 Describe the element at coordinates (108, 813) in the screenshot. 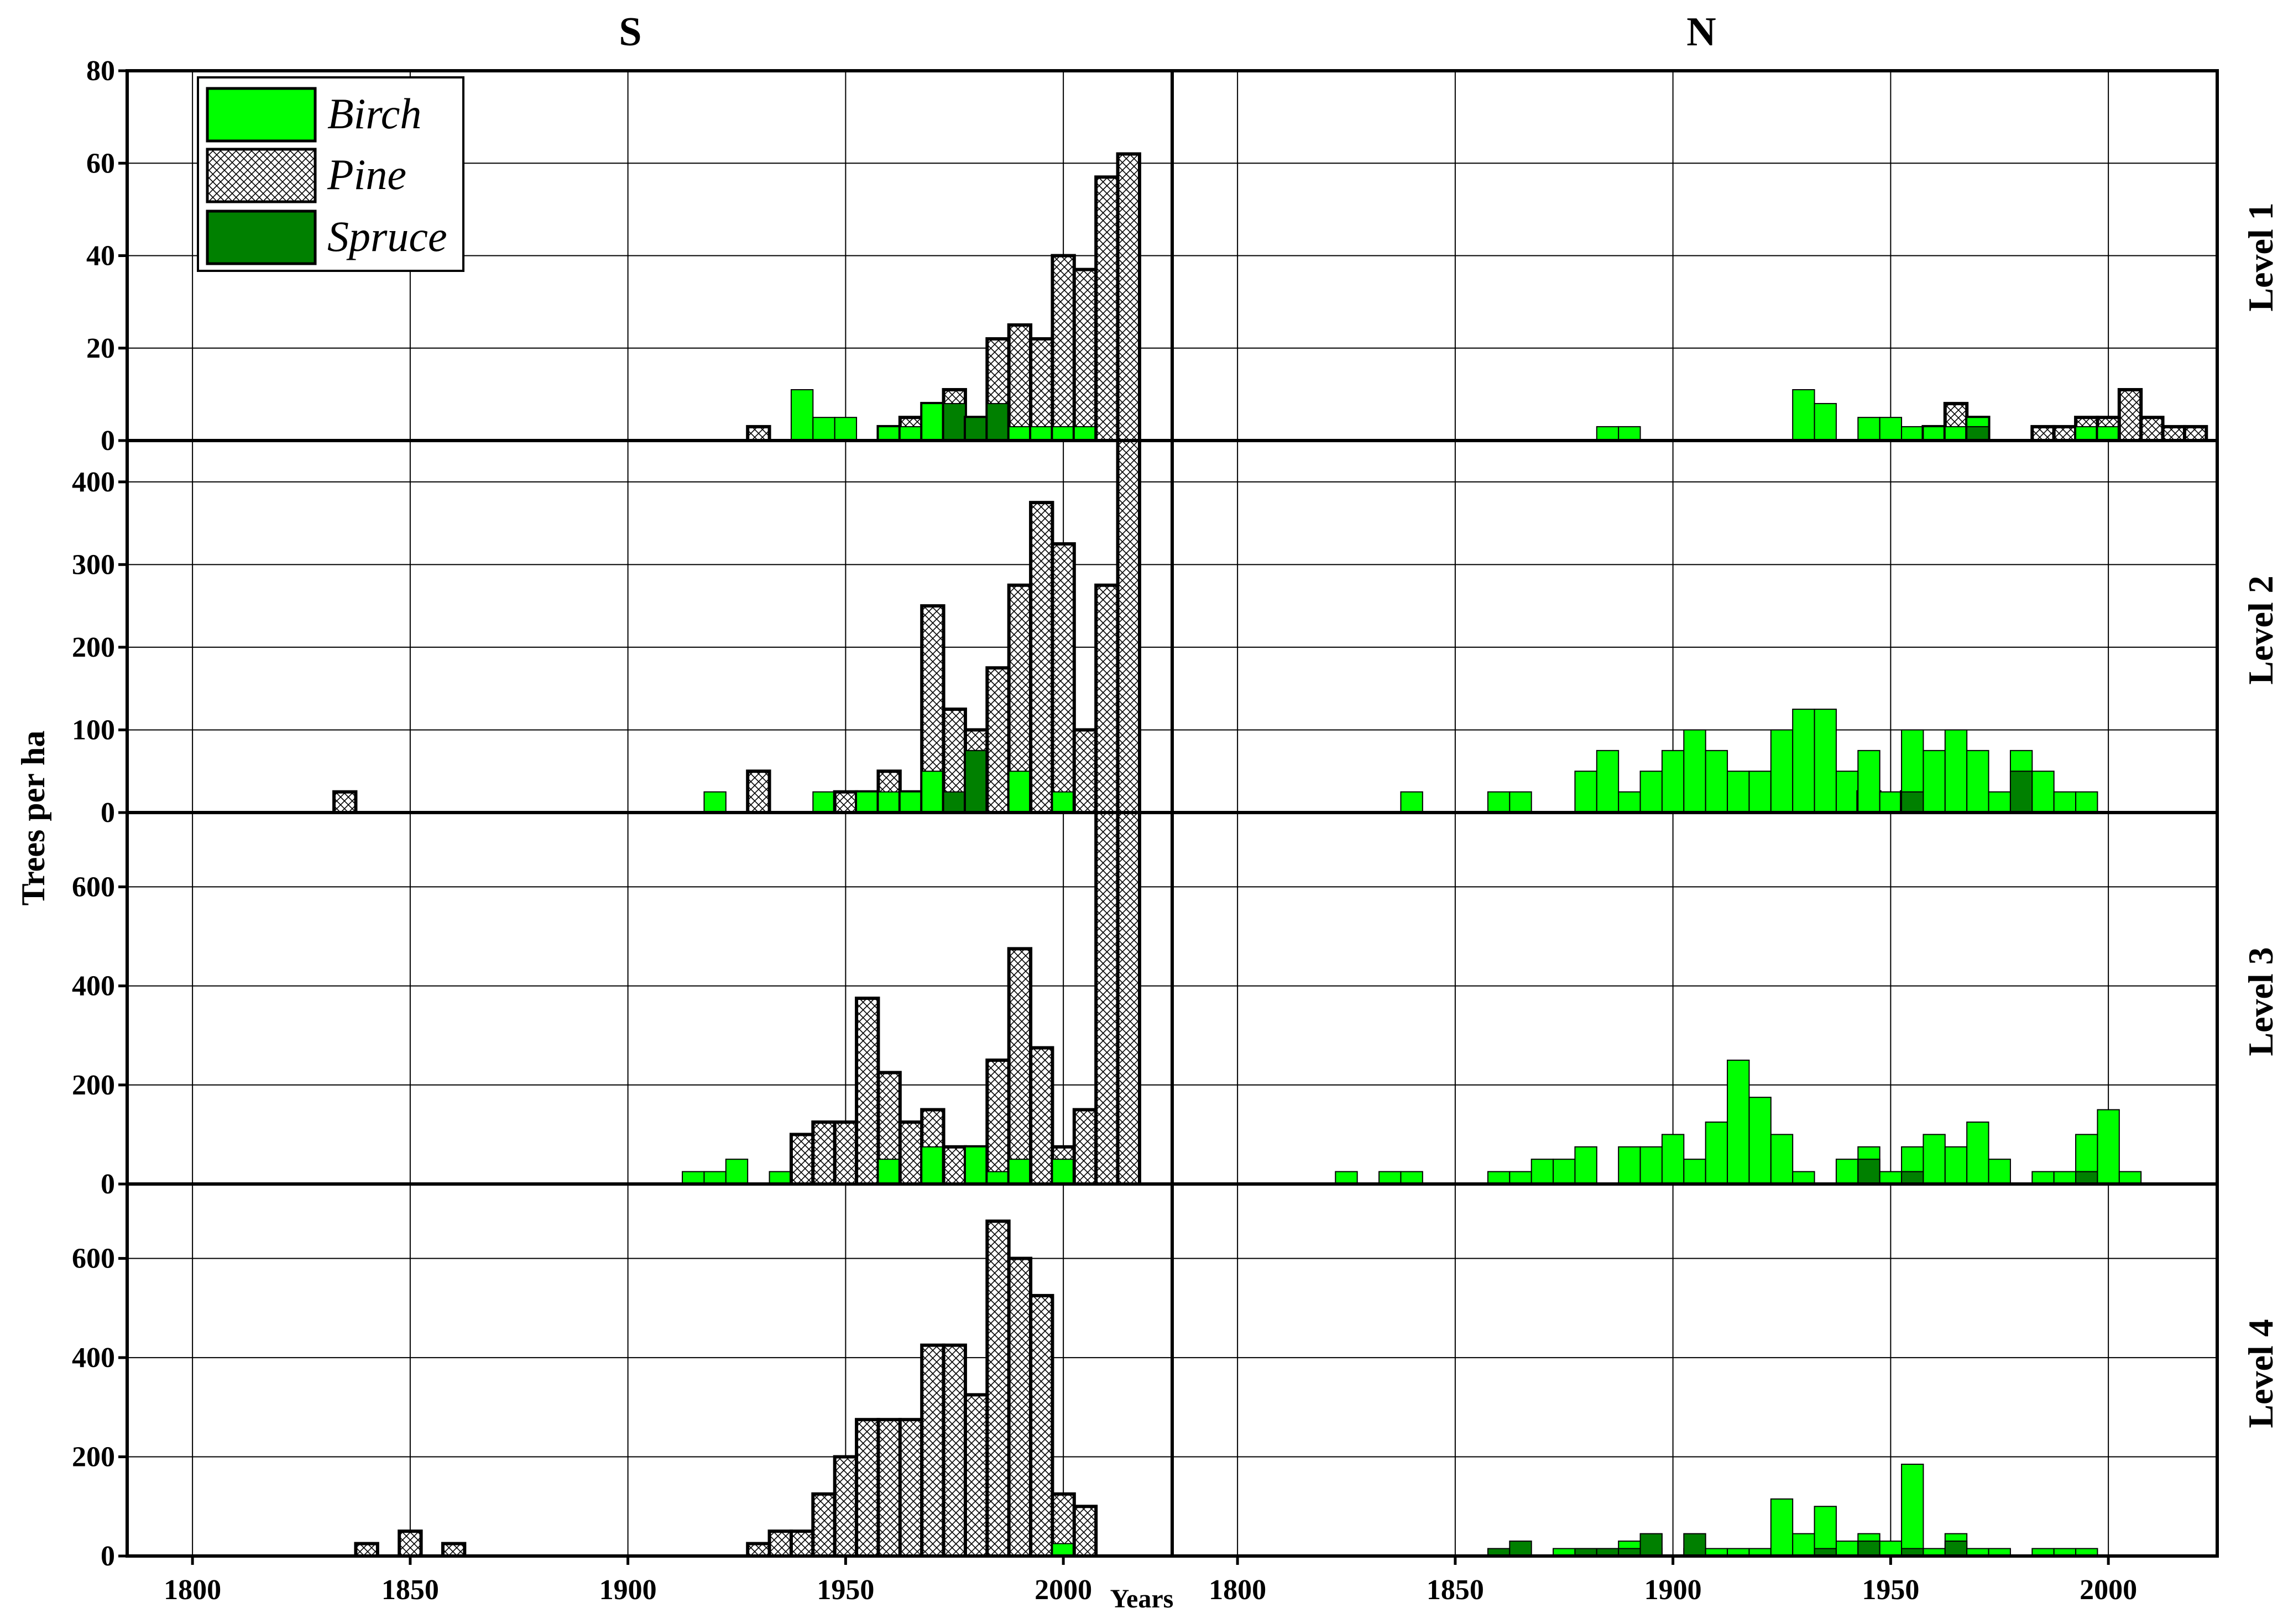

I see `y-tick-label: 0` at that location.